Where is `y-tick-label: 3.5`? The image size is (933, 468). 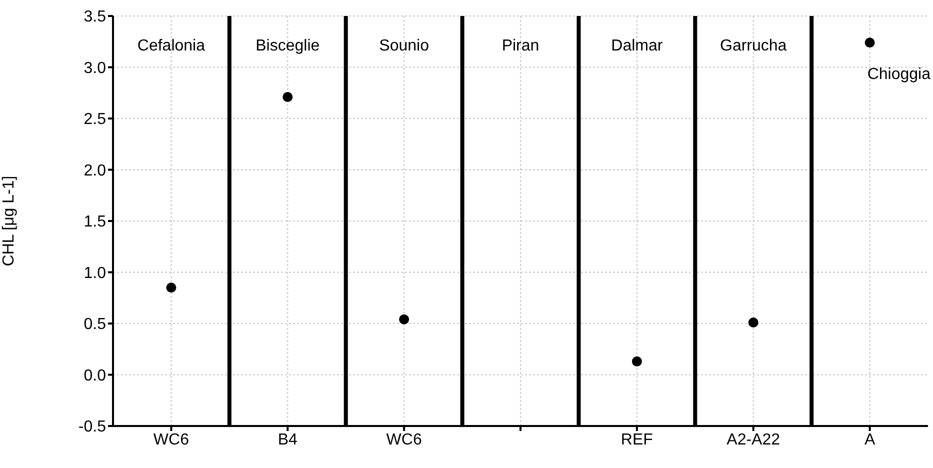
y-tick-label: 3.5 is located at coordinates (95, 17).